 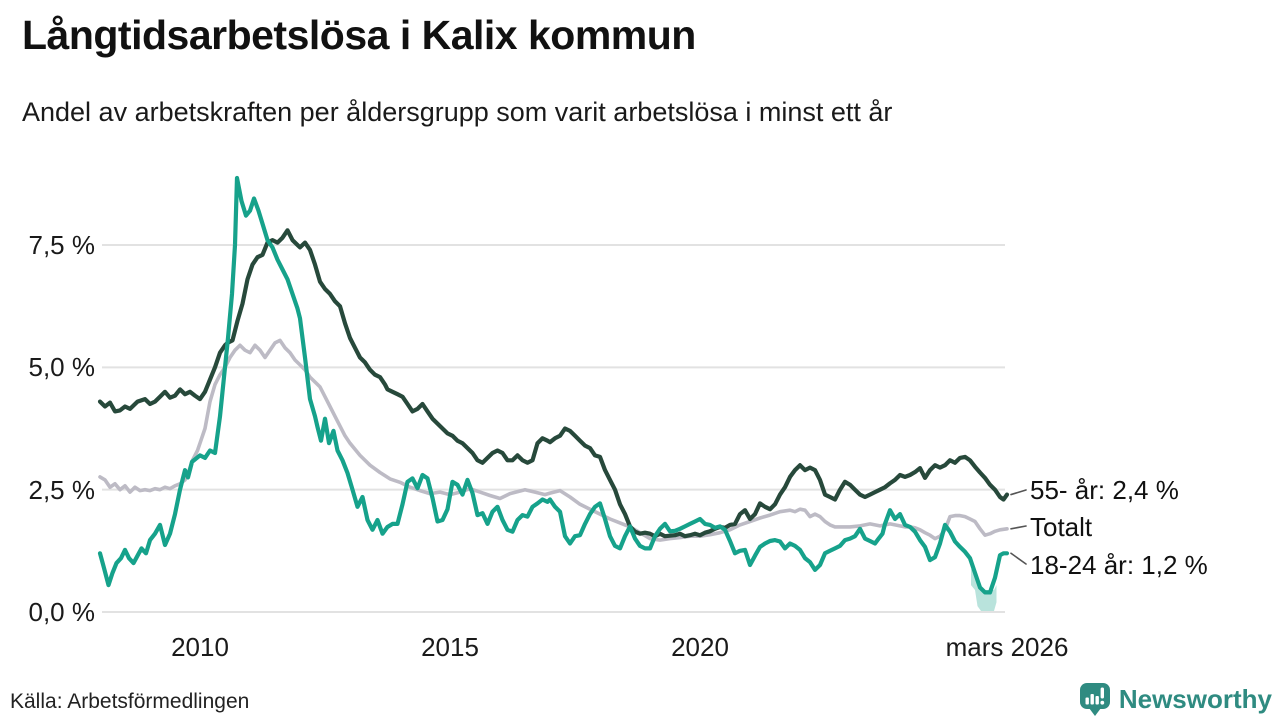 I want to click on x-tick-mars-2026: mars 2026, so click(x=1007, y=647).